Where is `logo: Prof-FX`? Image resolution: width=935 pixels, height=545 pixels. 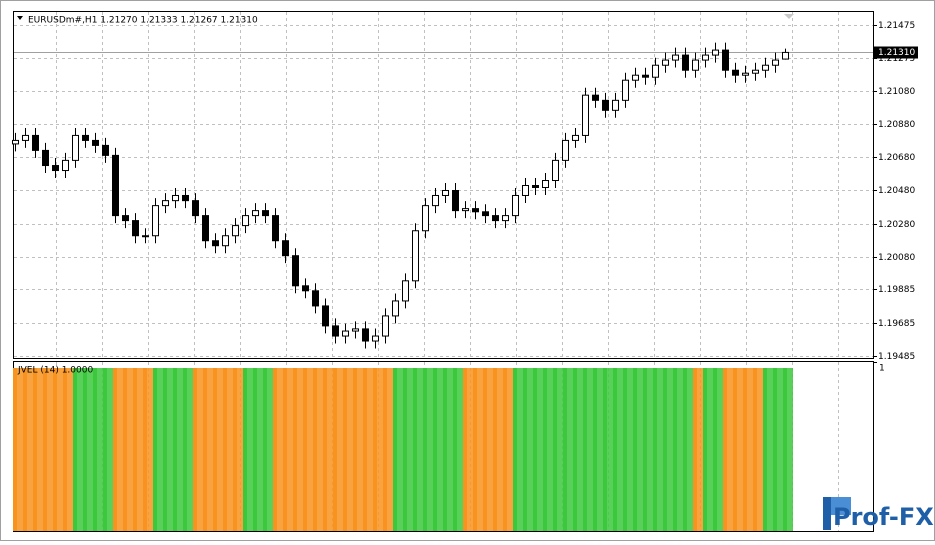 logo: Prof-FX is located at coordinates (878, 514).